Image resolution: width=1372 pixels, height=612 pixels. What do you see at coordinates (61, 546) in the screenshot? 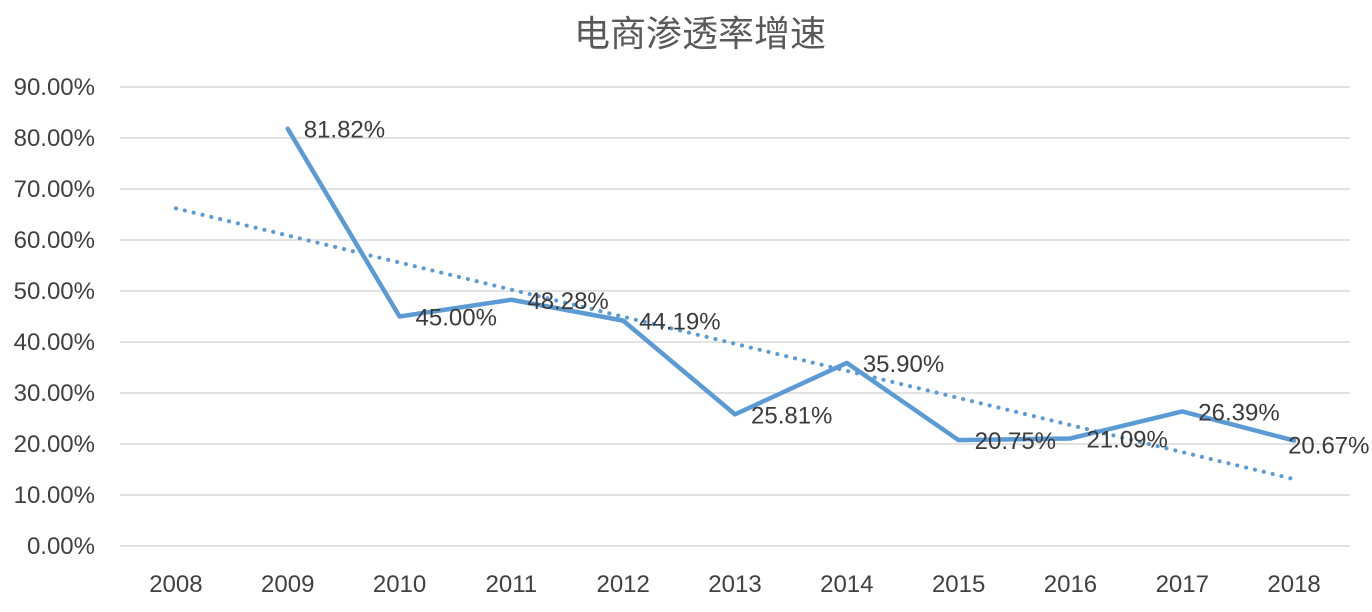
I see `y-axis-tick-label: 0.00%` at bounding box center [61, 546].